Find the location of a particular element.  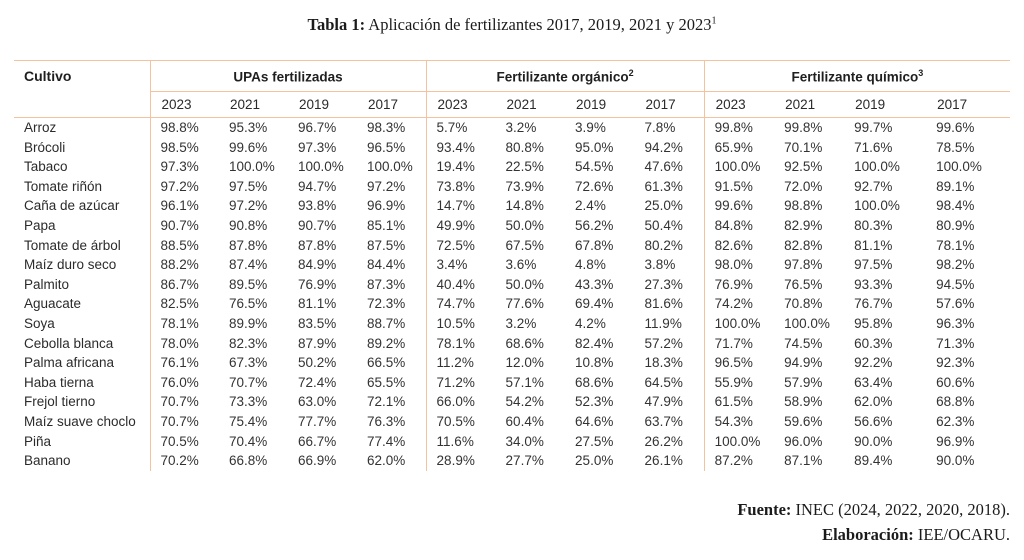

value-cell: 70.2% is located at coordinates (184, 461).